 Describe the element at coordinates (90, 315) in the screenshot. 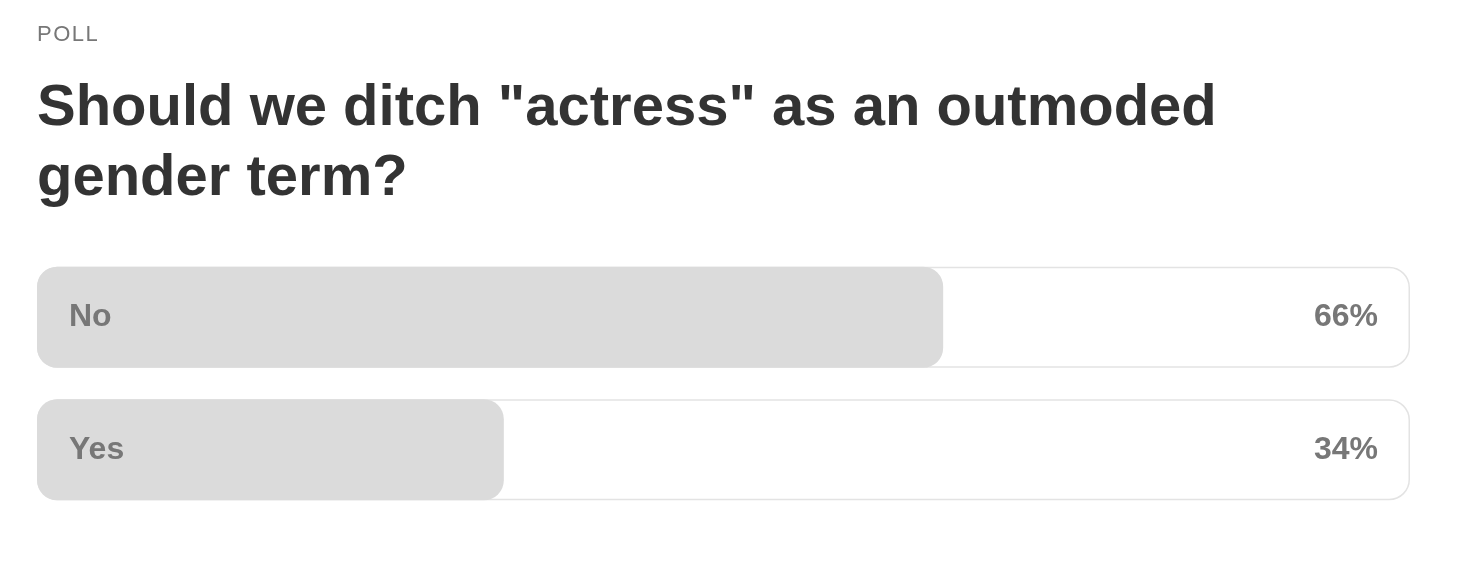

I see `y-tick-label: No` at that location.